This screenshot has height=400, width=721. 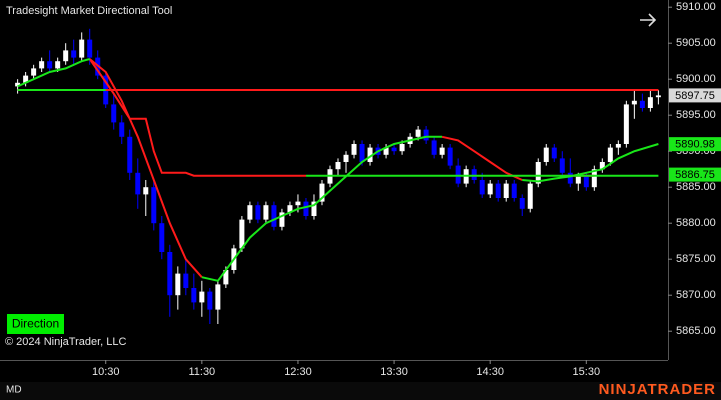 I want to click on price-marker-label: 5897.75, so click(x=695, y=96).